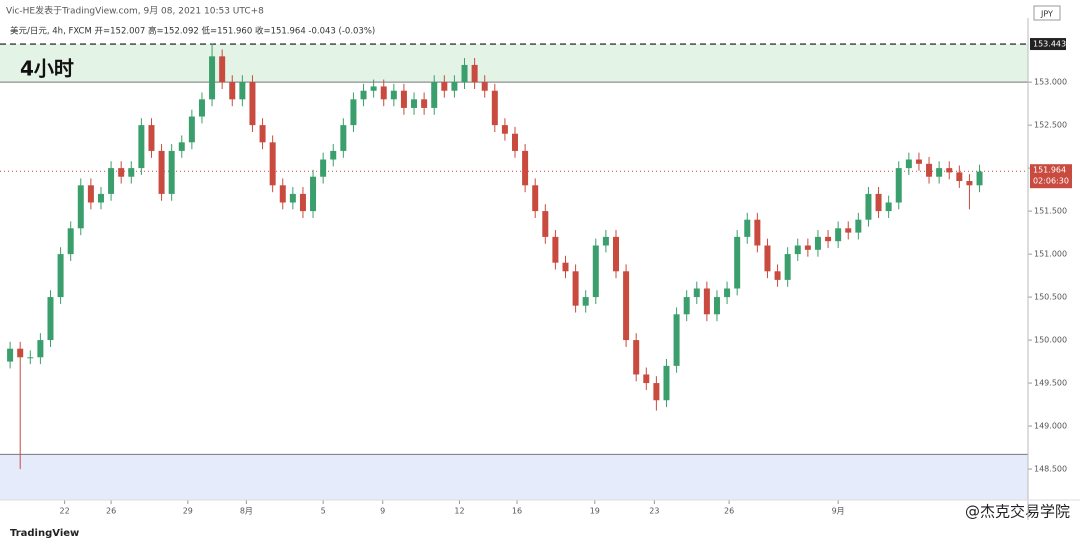  Describe the element at coordinates (654, 511) in the screenshot. I see `x-tick-label: 23` at that location.